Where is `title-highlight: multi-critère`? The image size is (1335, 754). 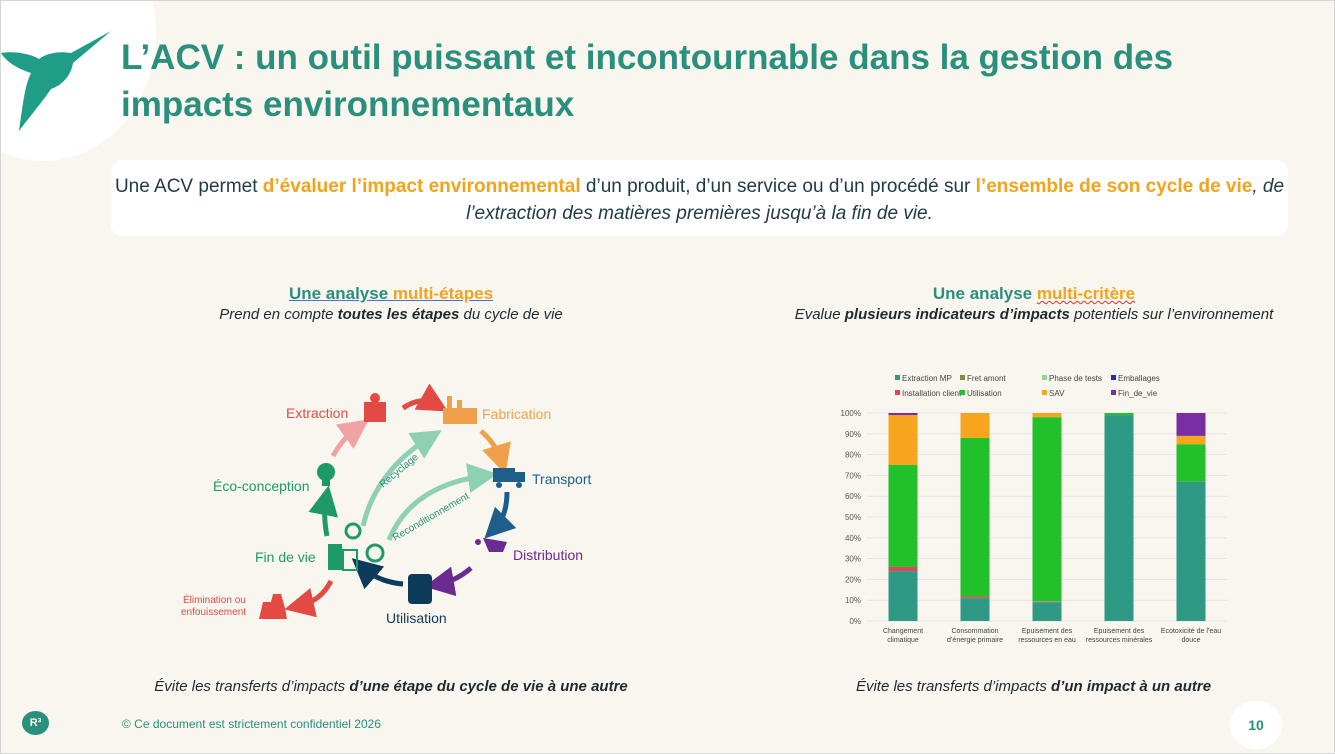
title-highlight: multi-critère is located at coordinates (1086, 293).